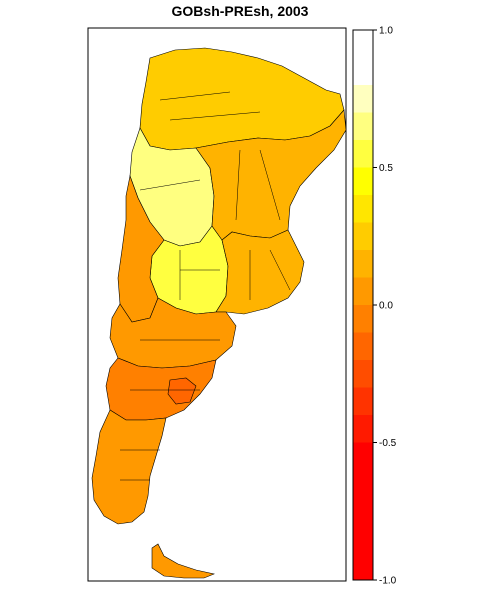  What do you see at coordinates (182, 391) in the screenshot?
I see `region-deep-orange` at bounding box center [182, 391].